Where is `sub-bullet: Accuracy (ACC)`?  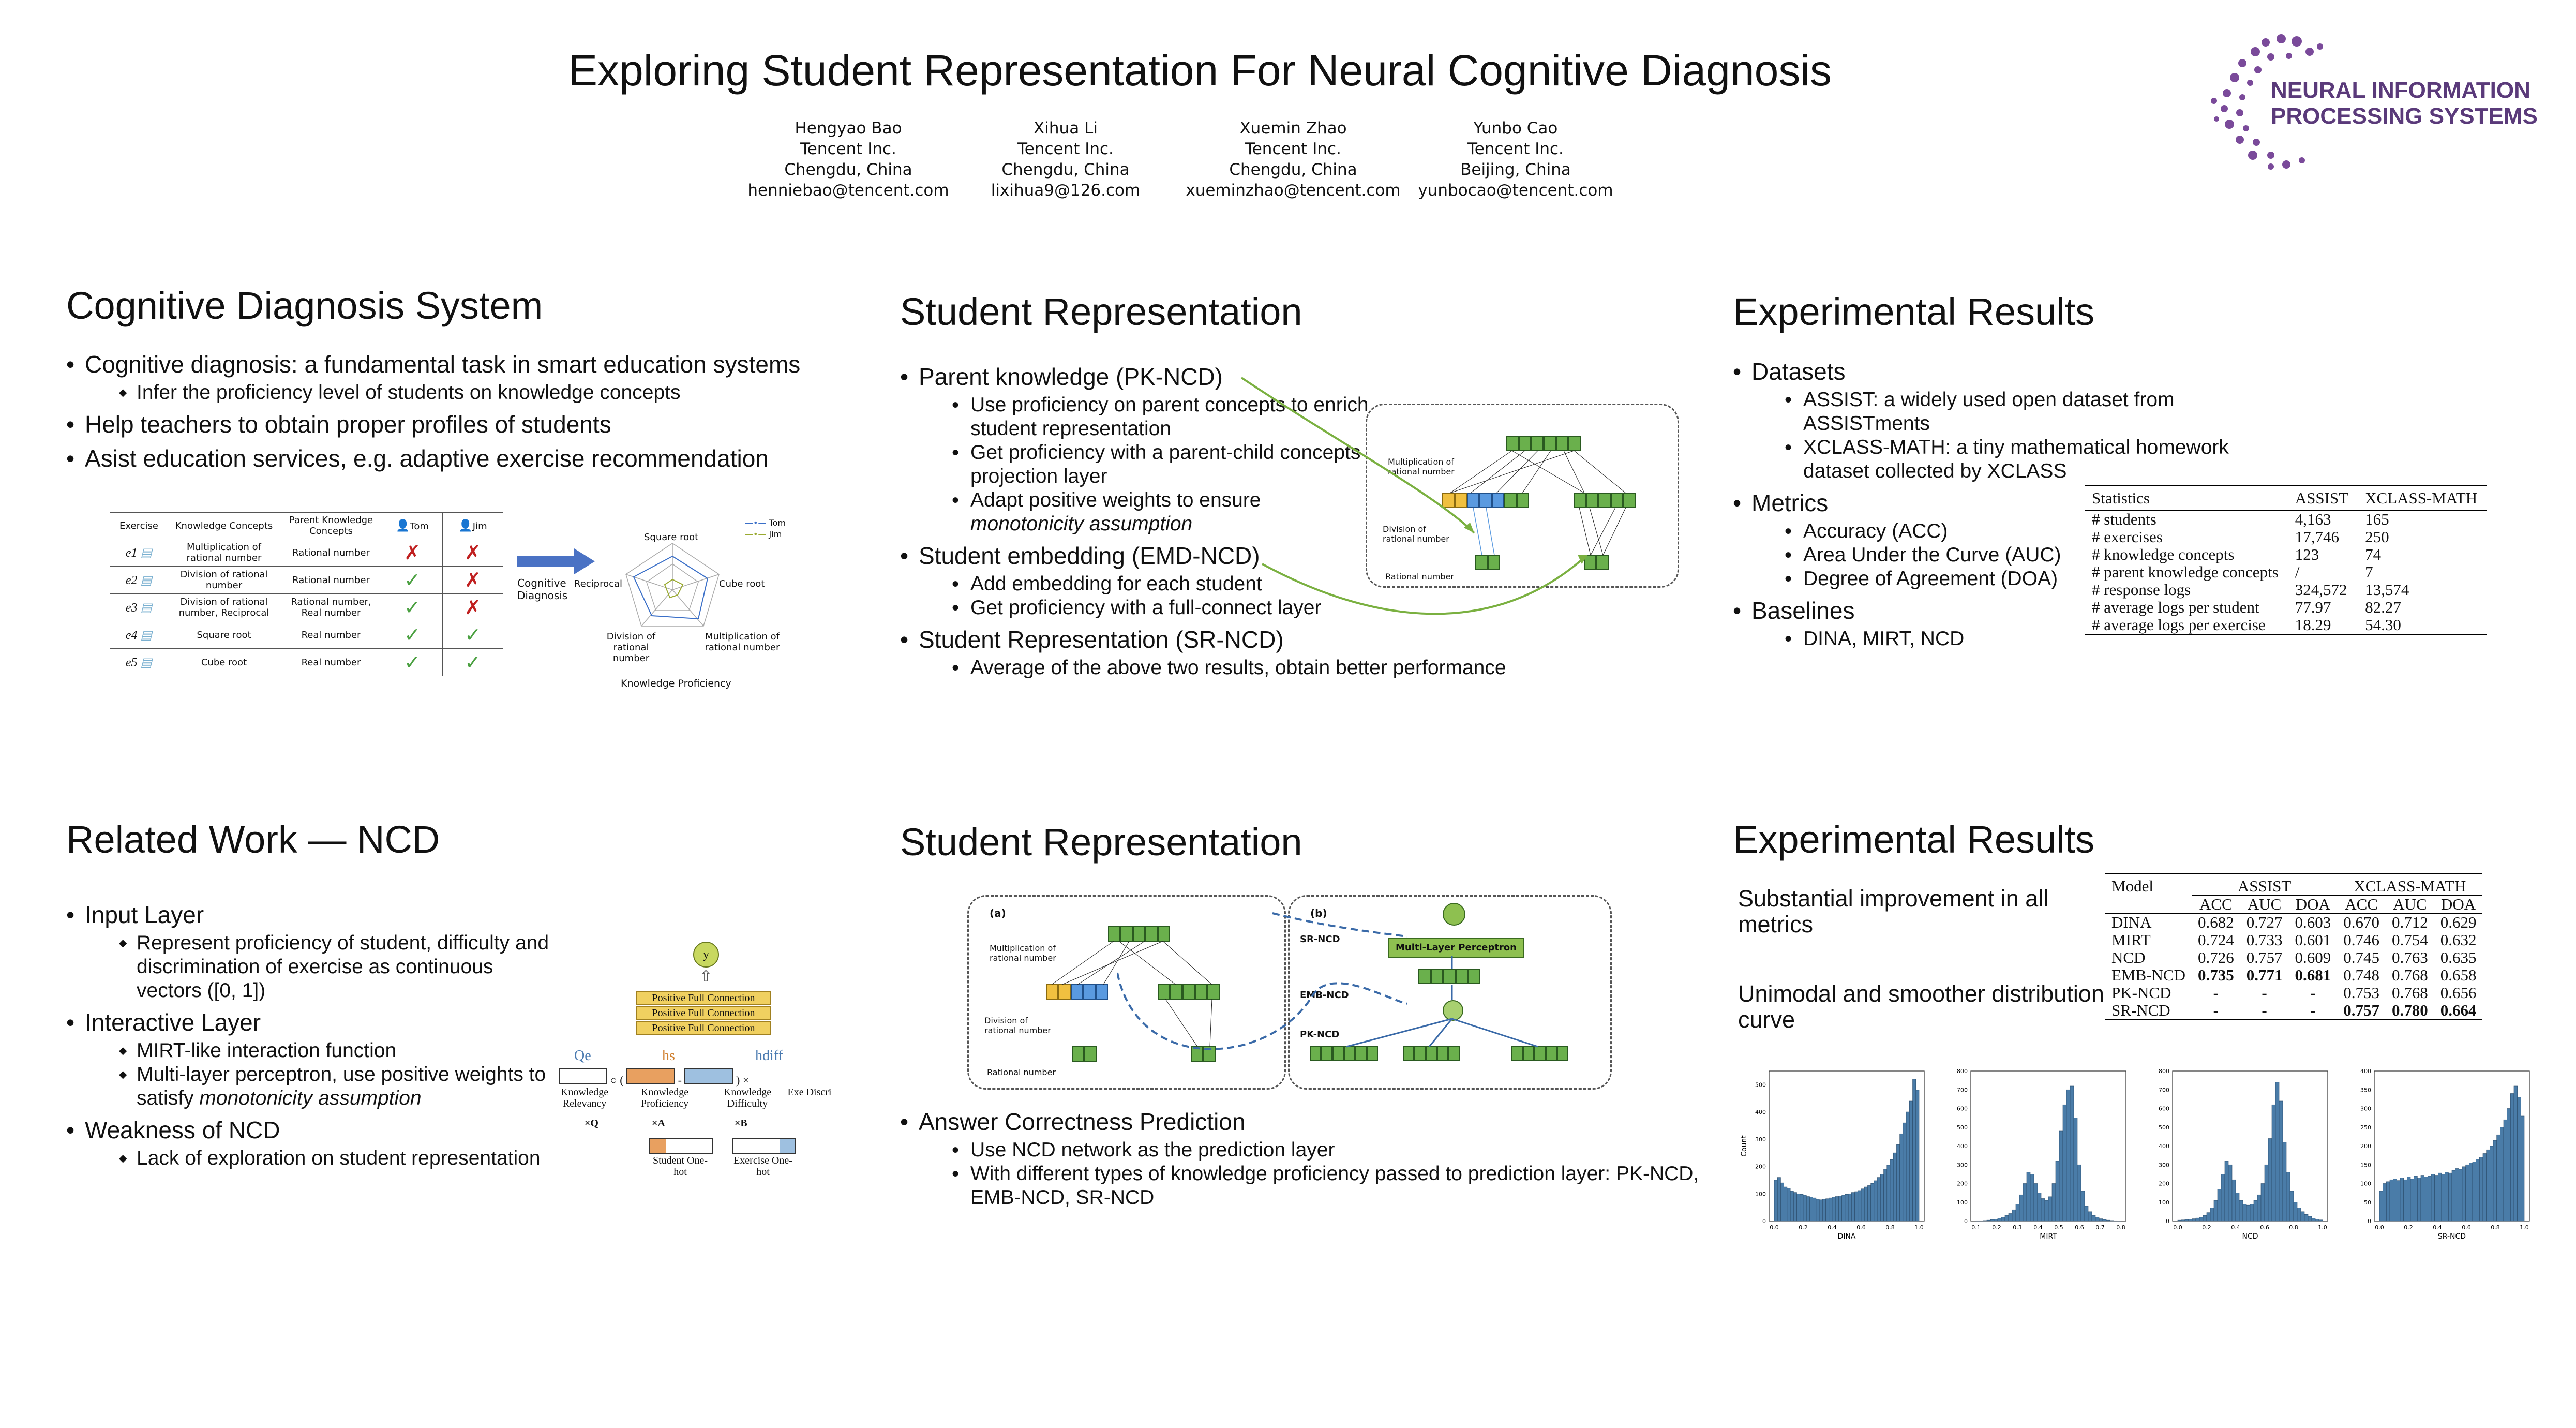 sub-bullet: Accuracy (ACC) is located at coordinates (2007, 531).